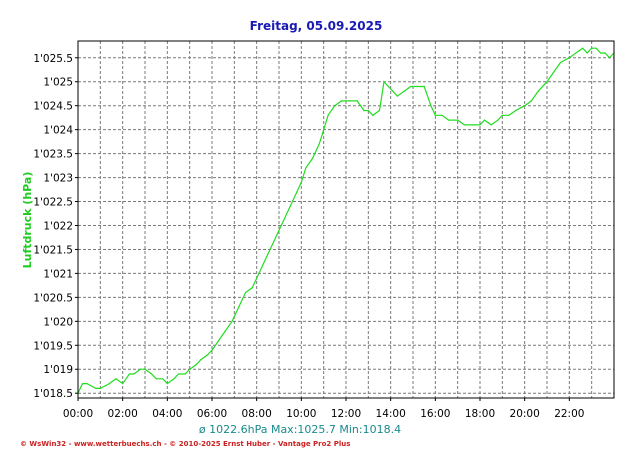 The image size is (632, 467). I want to click on y-tick-label: 1'022.5, so click(53, 203).